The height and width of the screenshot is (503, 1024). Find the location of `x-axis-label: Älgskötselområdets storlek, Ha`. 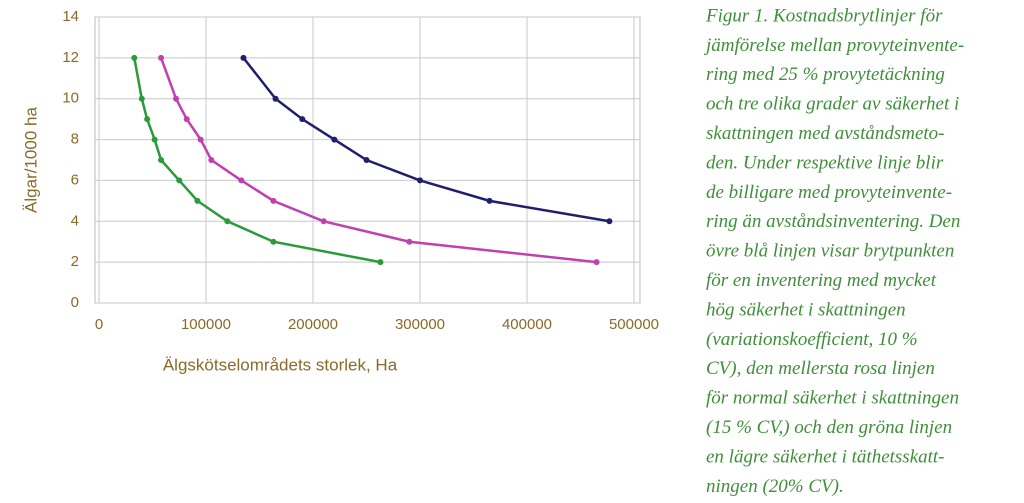

x-axis-label: Älgskötselområdets storlek, Ha is located at coordinates (280, 364).